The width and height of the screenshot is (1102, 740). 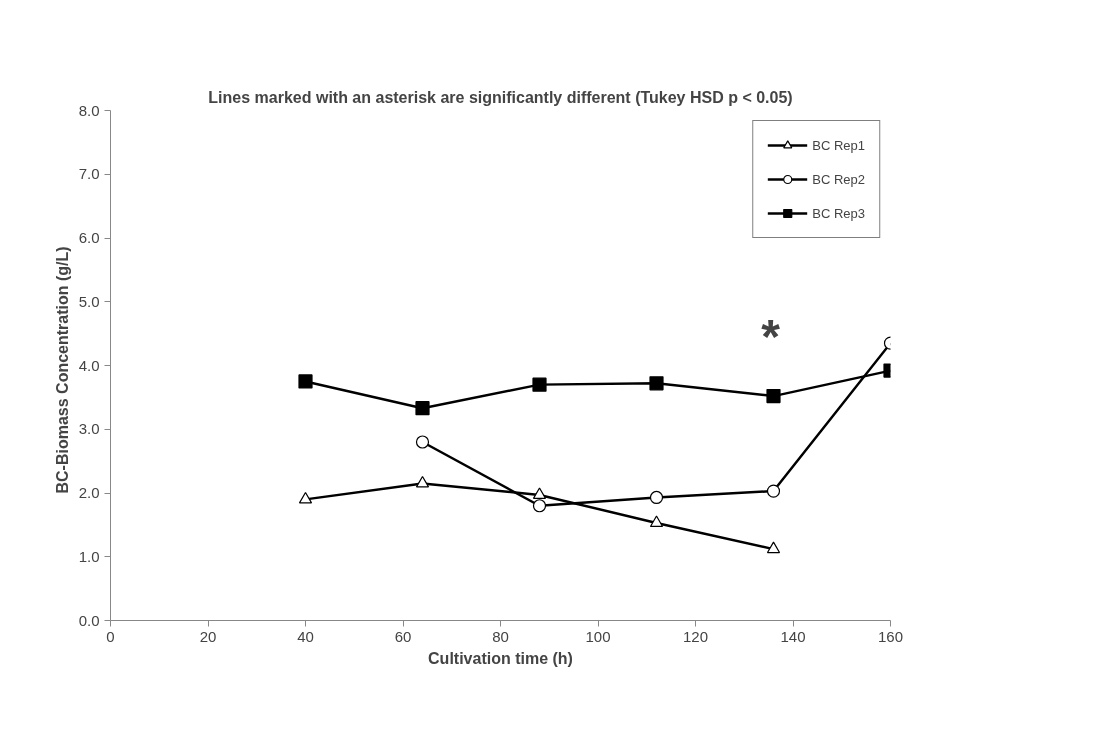 I want to click on x-tick-label: 40, so click(x=305, y=636).